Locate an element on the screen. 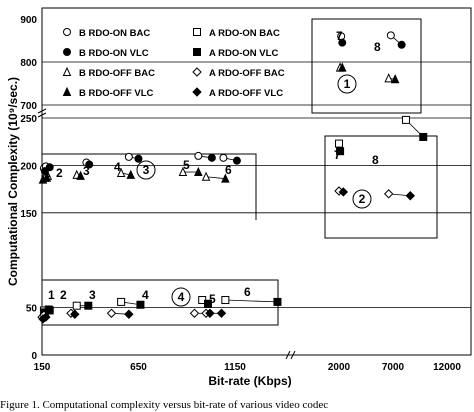 This screenshot has height=412, width=474. region-label: 2 is located at coordinates (362, 199).